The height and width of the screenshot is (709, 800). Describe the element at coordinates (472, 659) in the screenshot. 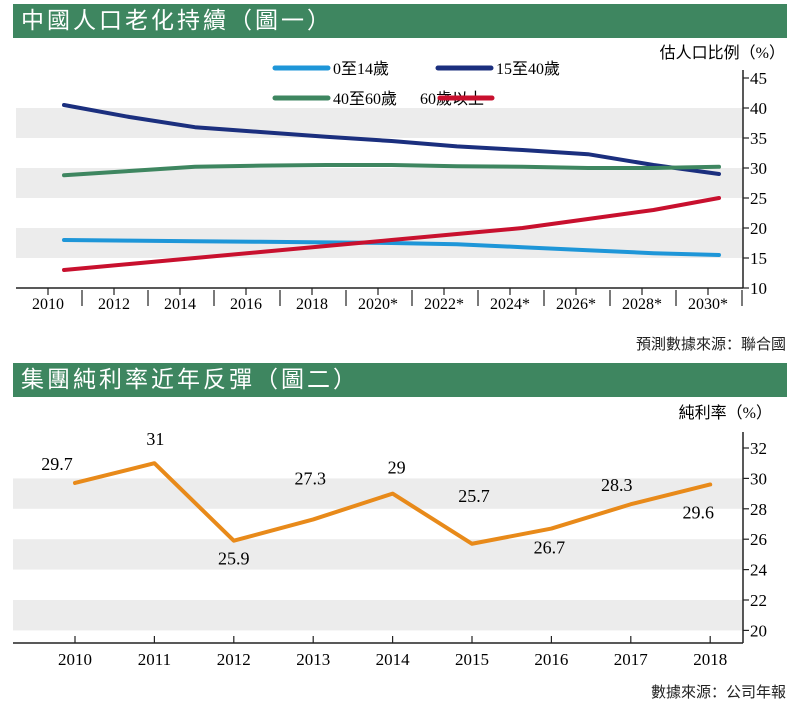

I see `x-tick-label: 2015` at that location.